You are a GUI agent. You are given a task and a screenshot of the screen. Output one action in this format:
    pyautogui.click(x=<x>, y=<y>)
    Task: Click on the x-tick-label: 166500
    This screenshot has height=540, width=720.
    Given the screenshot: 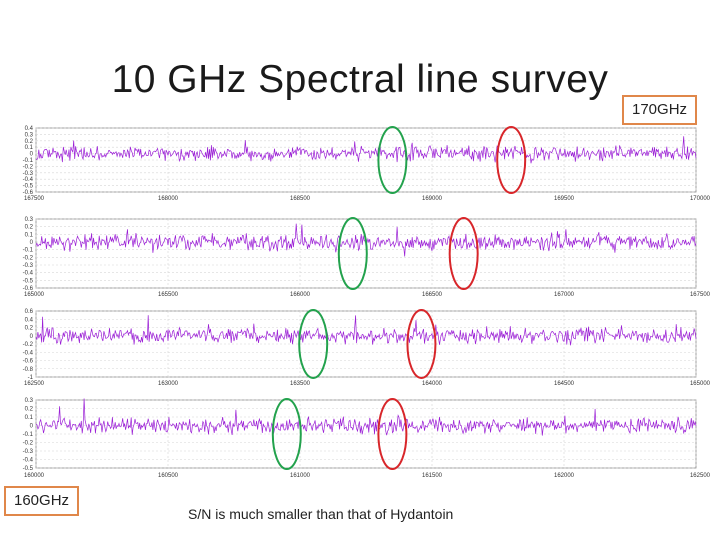 What is the action you would take?
    pyautogui.click(x=432, y=295)
    